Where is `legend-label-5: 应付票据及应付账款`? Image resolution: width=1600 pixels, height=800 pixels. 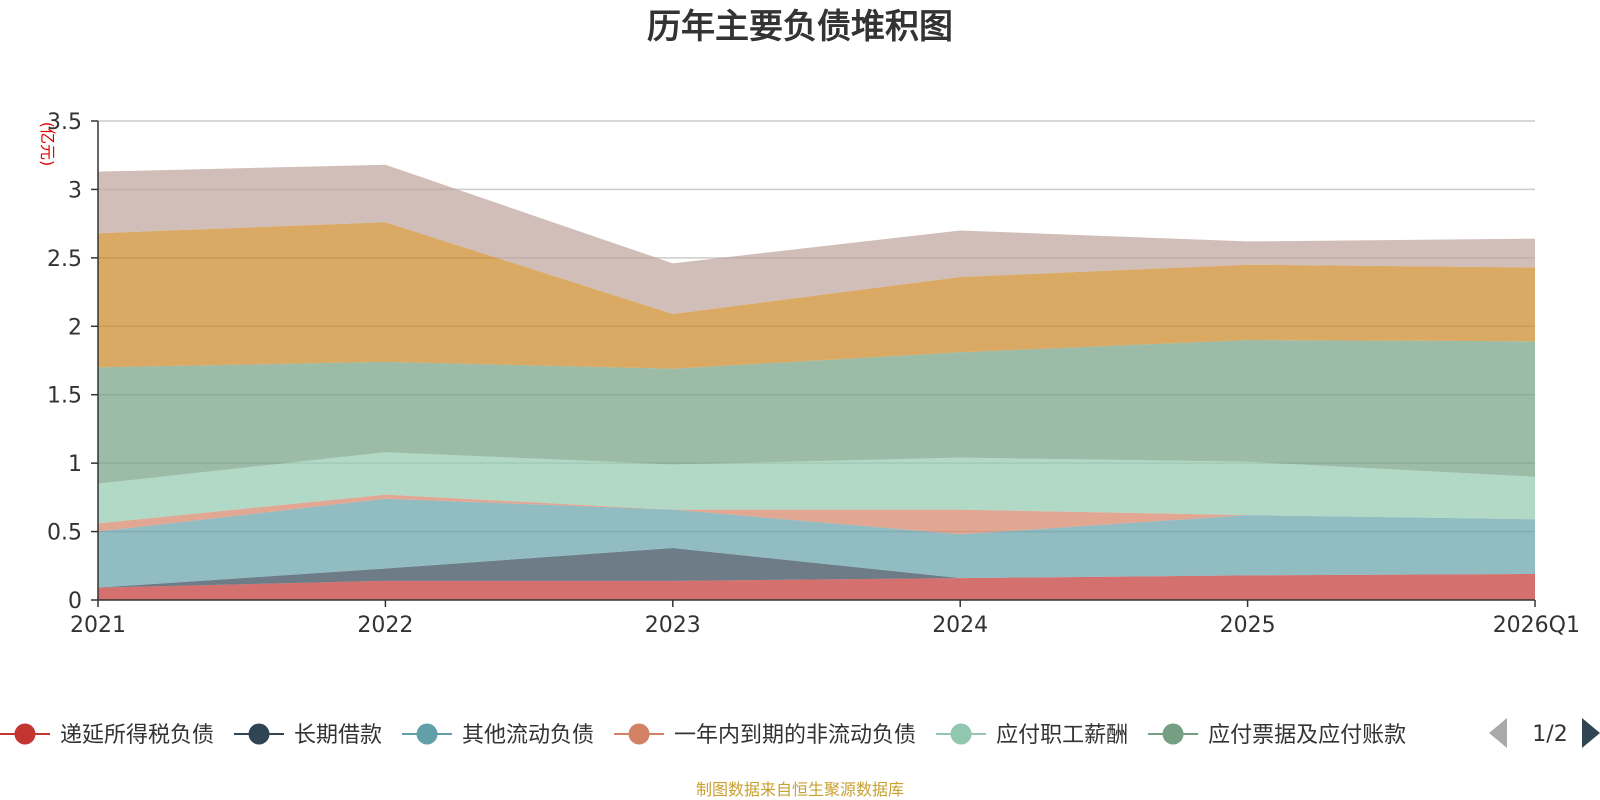
legend-label-5: 应付票据及应付账款 is located at coordinates (1307, 735).